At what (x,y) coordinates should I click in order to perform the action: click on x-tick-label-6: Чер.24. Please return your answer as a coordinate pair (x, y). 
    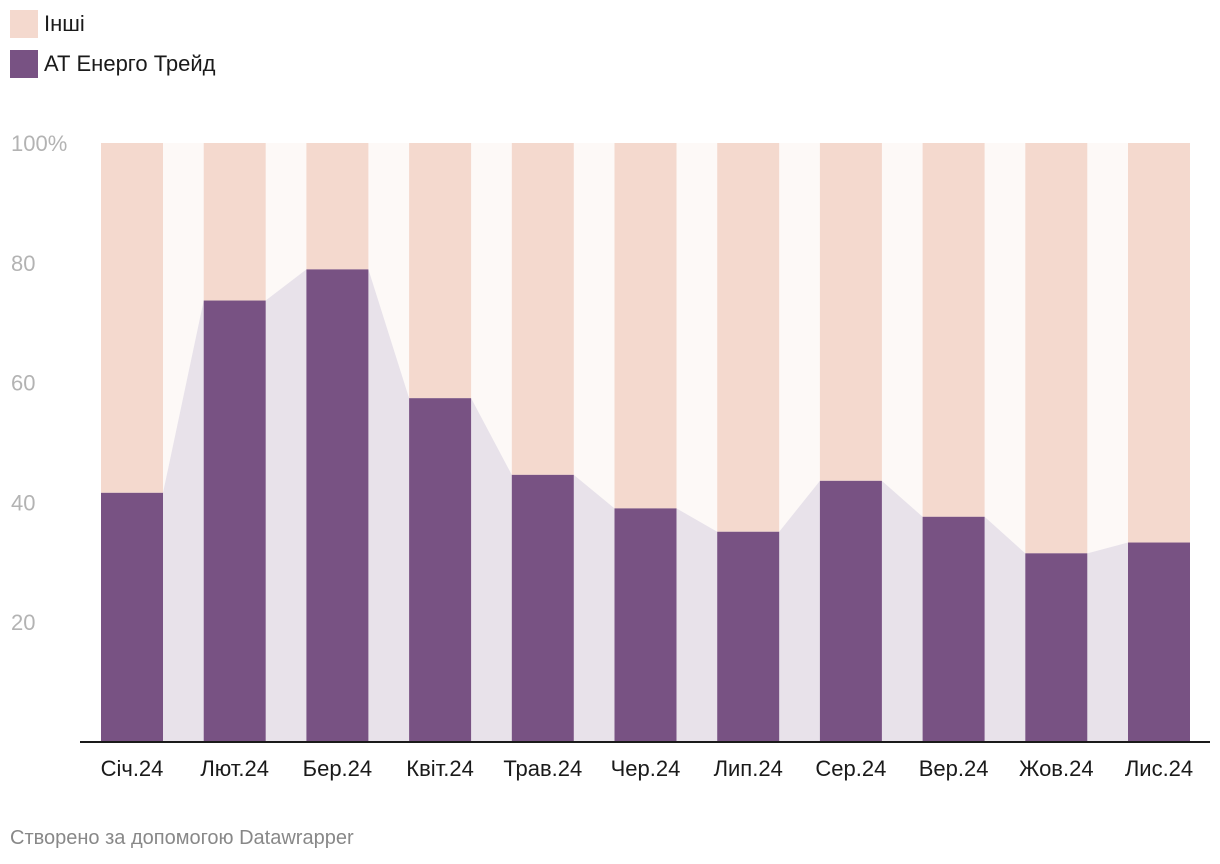
    Looking at the image, I should click on (646, 768).